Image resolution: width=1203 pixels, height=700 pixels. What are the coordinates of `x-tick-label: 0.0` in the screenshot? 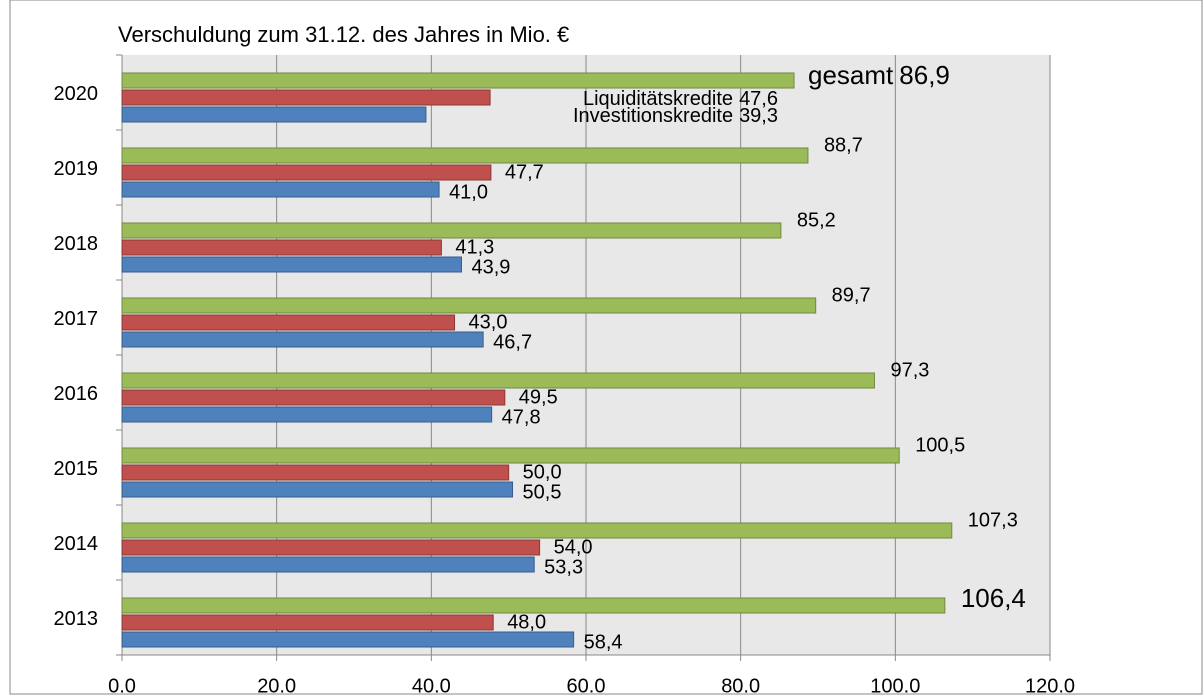 It's located at (122, 685).